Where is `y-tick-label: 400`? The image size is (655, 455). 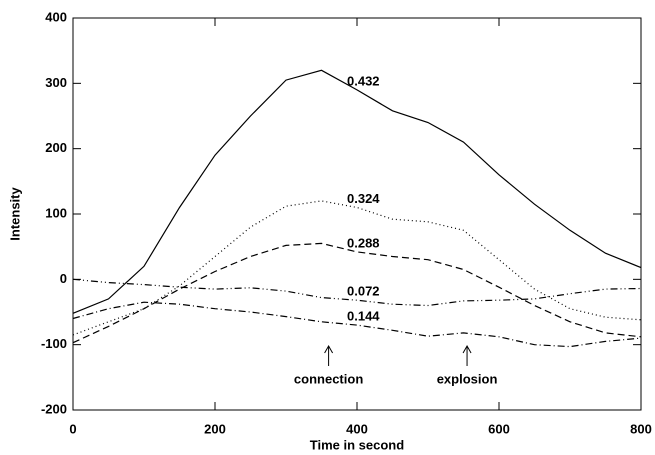 y-tick-label: 400 is located at coordinates (56, 16).